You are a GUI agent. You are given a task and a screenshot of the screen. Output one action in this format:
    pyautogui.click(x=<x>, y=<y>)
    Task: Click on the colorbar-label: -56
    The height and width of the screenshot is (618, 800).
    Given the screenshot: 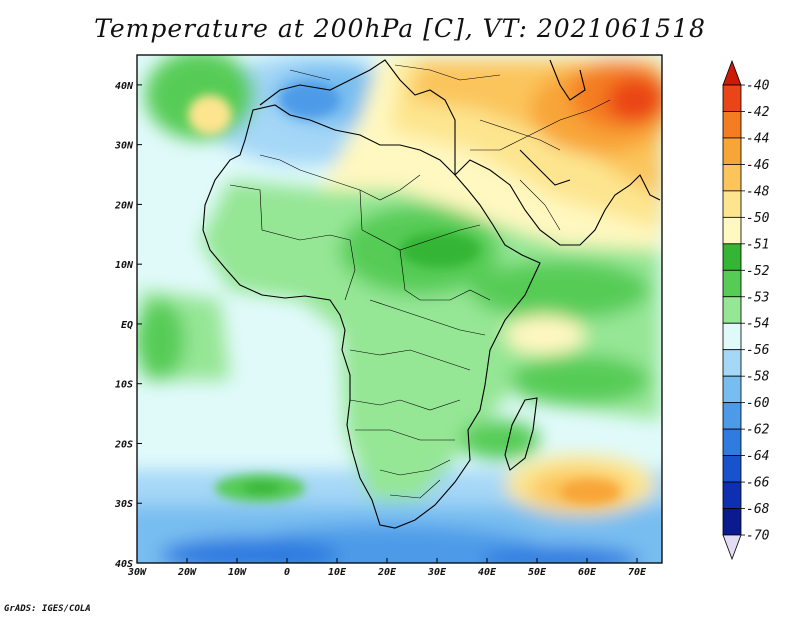 What is the action you would take?
    pyautogui.click(x=758, y=350)
    